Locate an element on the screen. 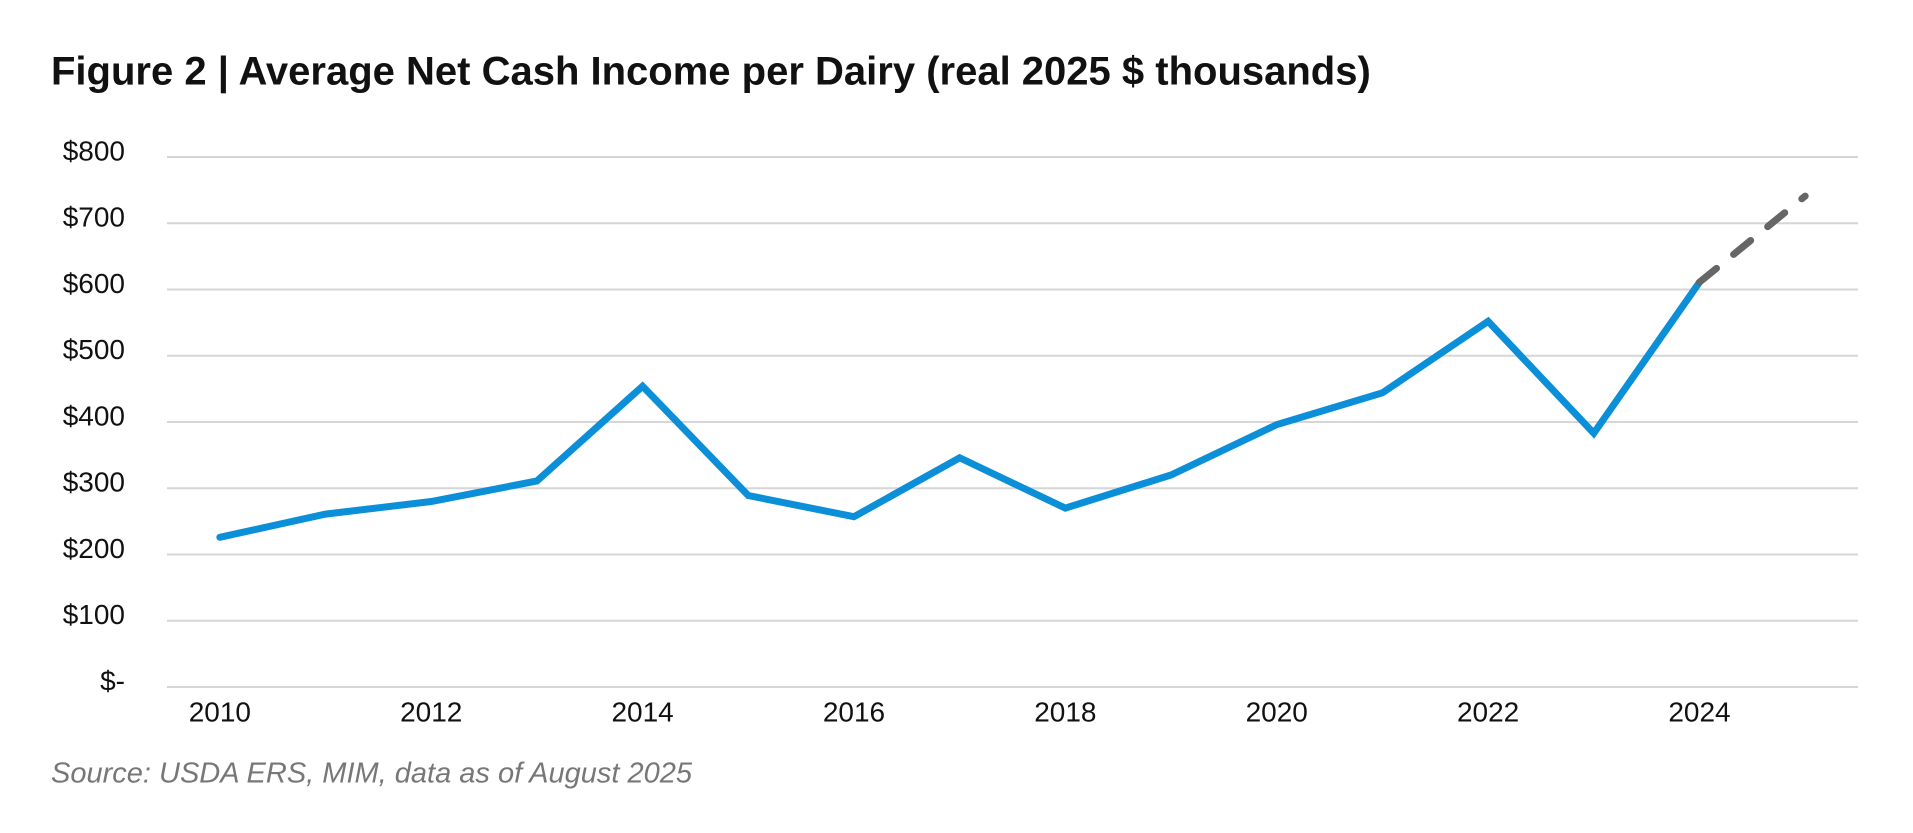  x-tick-label: 2024 is located at coordinates (1699, 711).